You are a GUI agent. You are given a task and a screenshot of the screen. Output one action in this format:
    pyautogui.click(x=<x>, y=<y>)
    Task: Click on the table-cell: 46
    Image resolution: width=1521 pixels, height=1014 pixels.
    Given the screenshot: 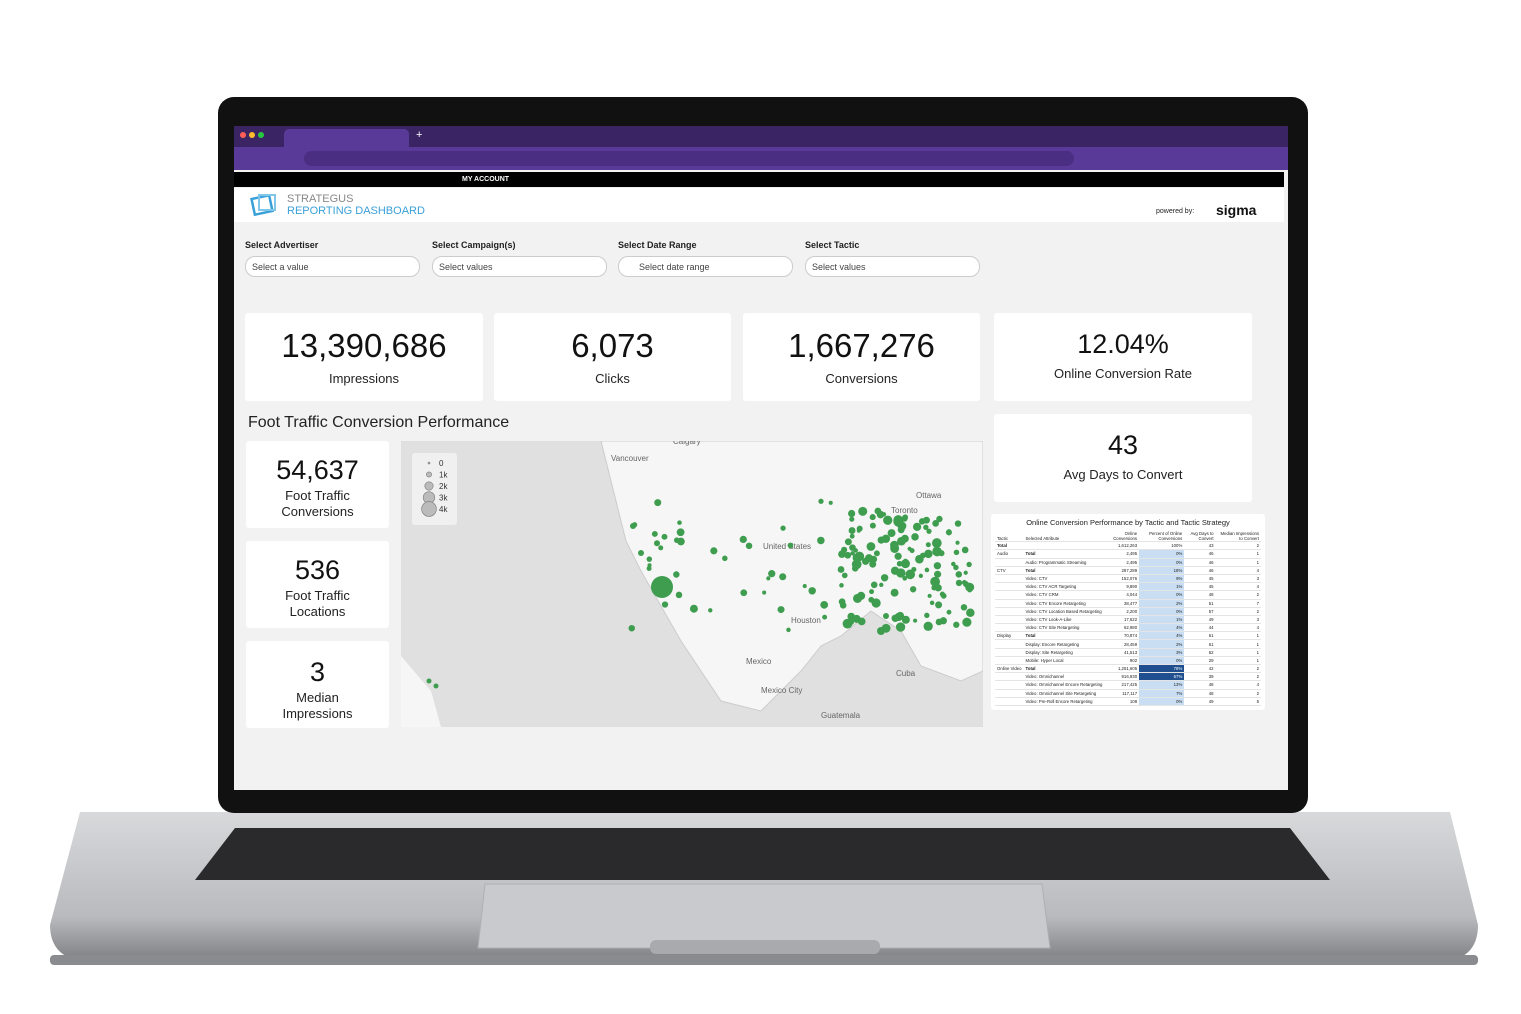 What is the action you would take?
    pyautogui.click(x=1200, y=570)
    